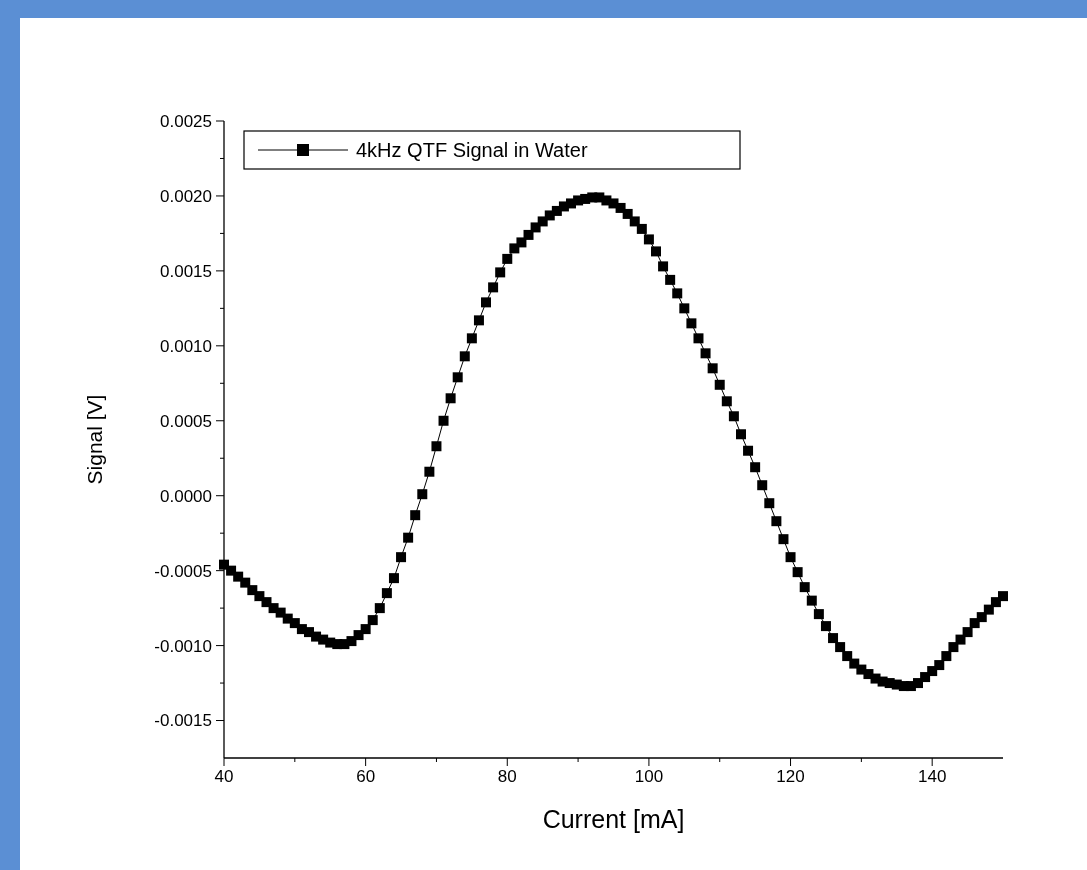  Describe the element at coordinates (649, 776) in the screenshot. I see `x-tick-label: 100` at that location.